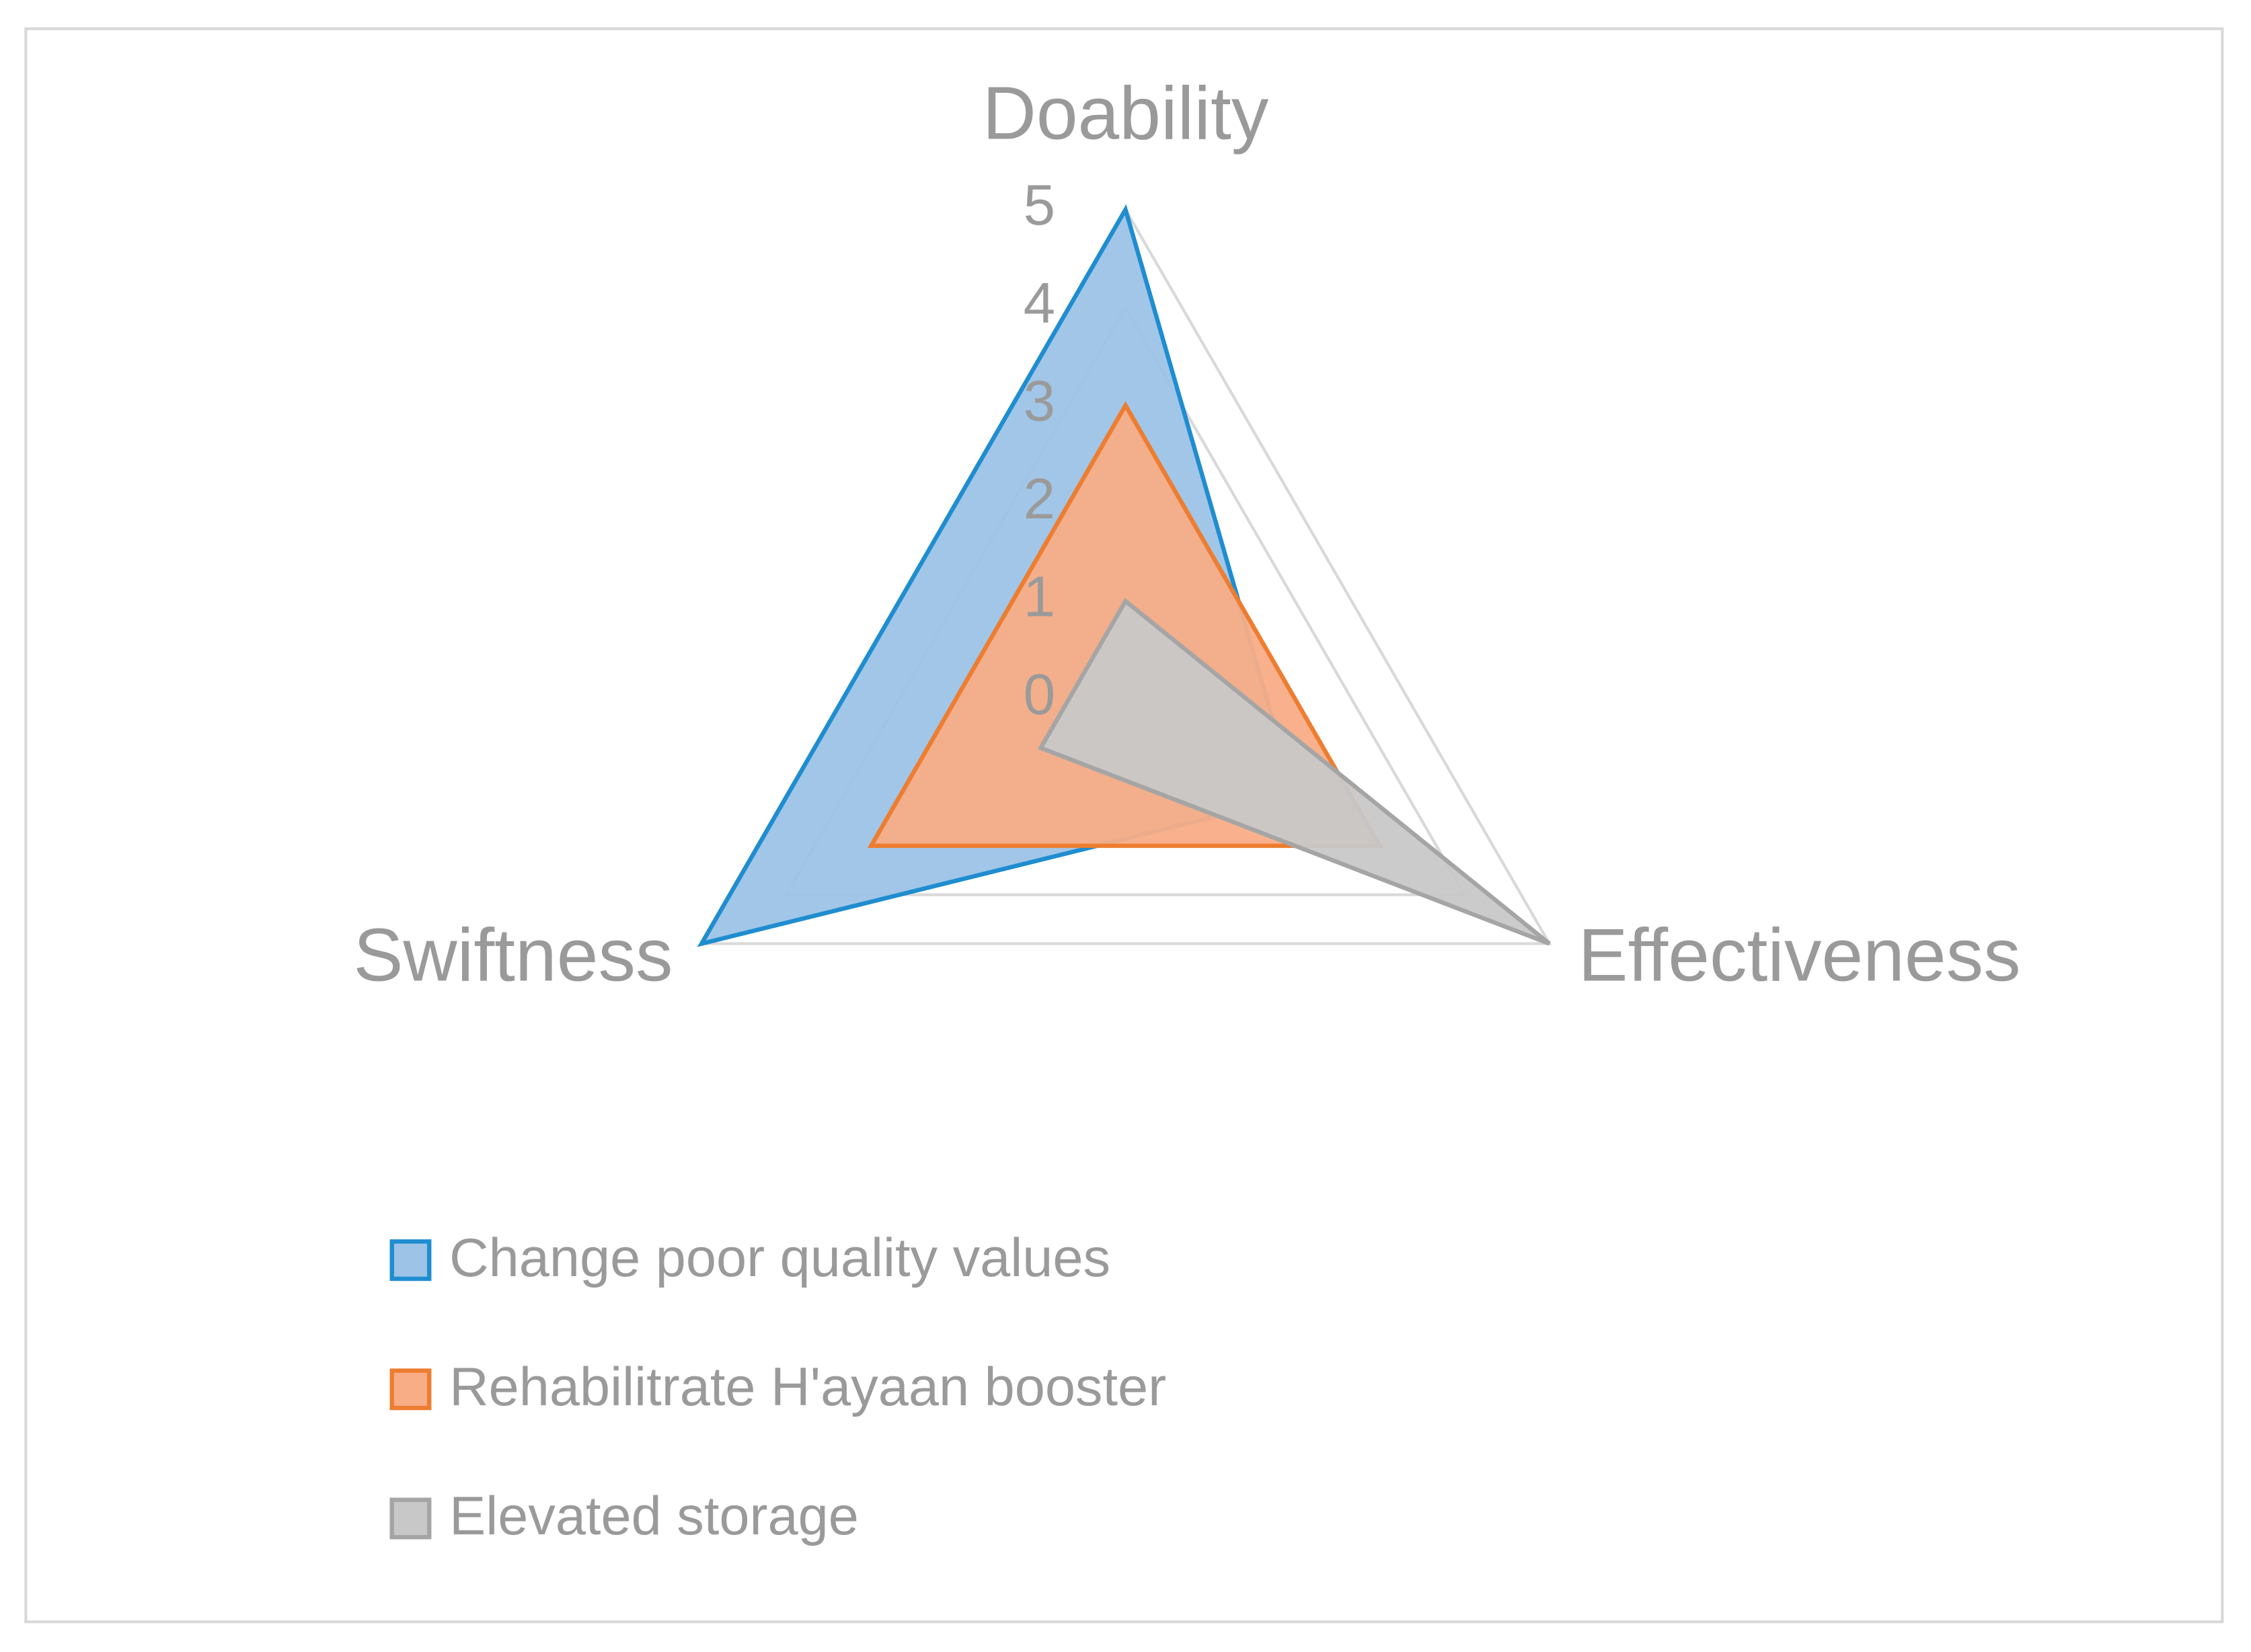 This screenshot has height=1652, width=2251. Describe the element at coordinates (808, 1387) in the screenshot. I see `legend-label: Rehabilitrate H'ayaan booster` at that location.